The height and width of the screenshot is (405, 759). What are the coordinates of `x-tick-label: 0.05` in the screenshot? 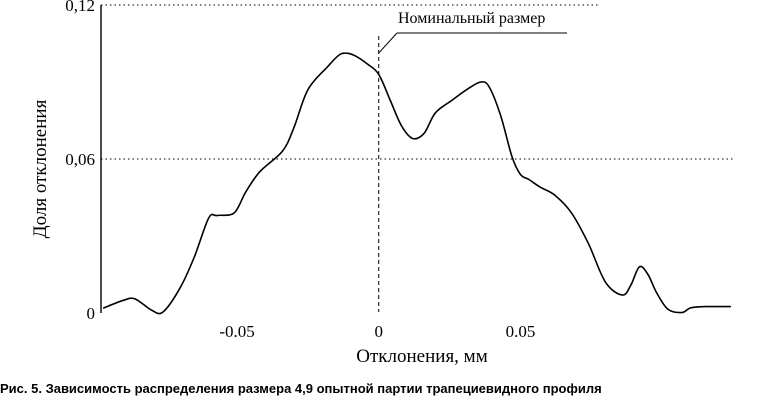 It's located at (521, 331).